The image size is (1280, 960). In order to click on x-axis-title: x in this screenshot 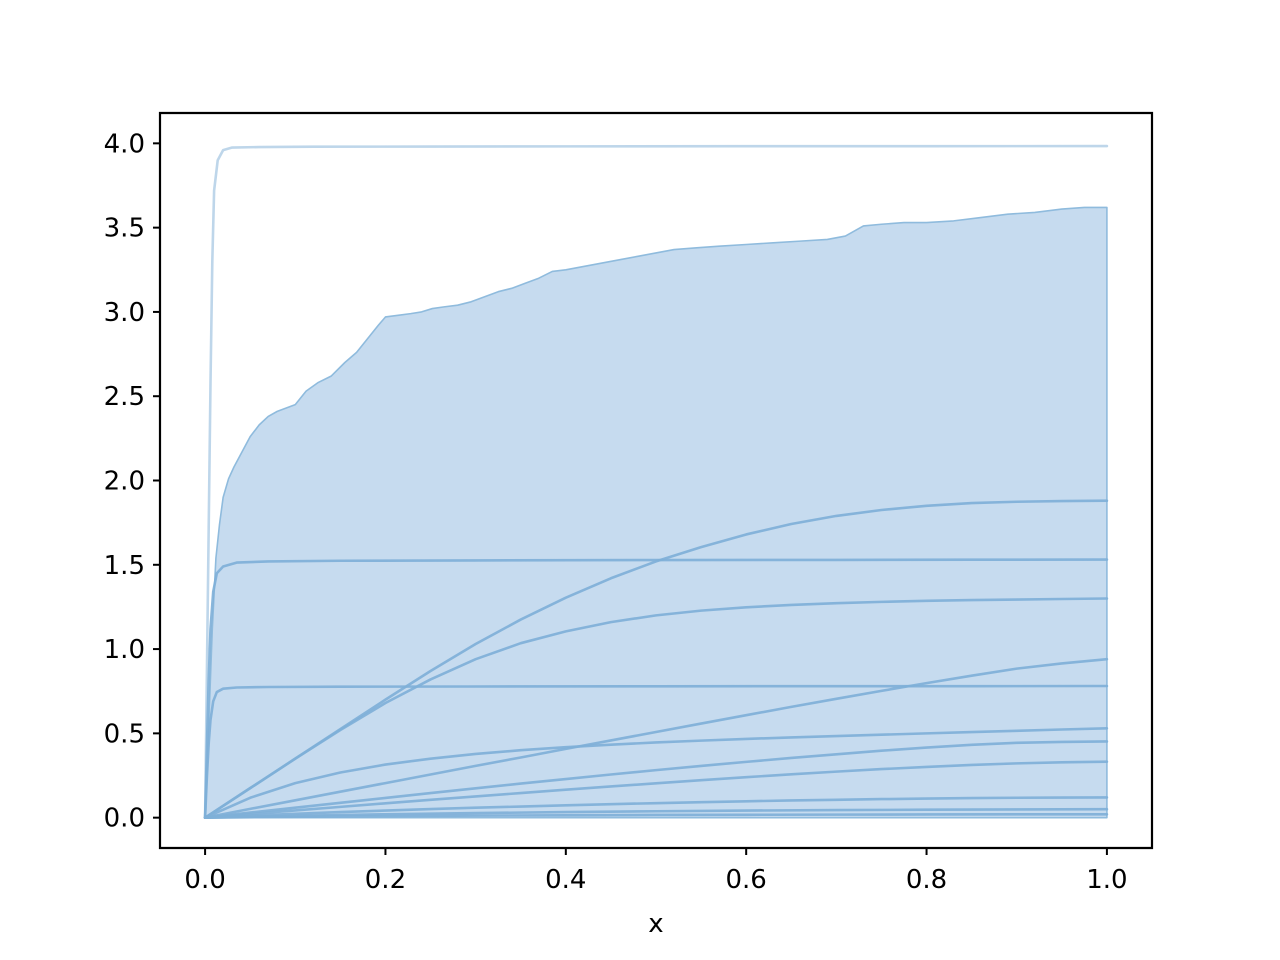, I will do `click(655, 924)`.